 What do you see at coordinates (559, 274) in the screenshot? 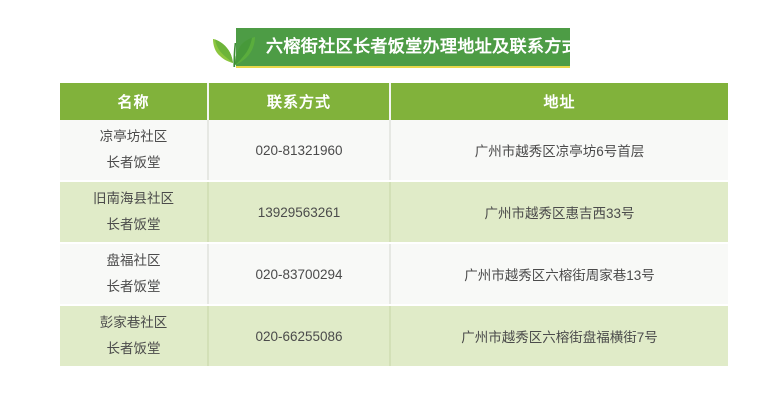
I see `cell-address: 广州市越秀区六榕街周家巷13号` at bounding box center [559, 274].